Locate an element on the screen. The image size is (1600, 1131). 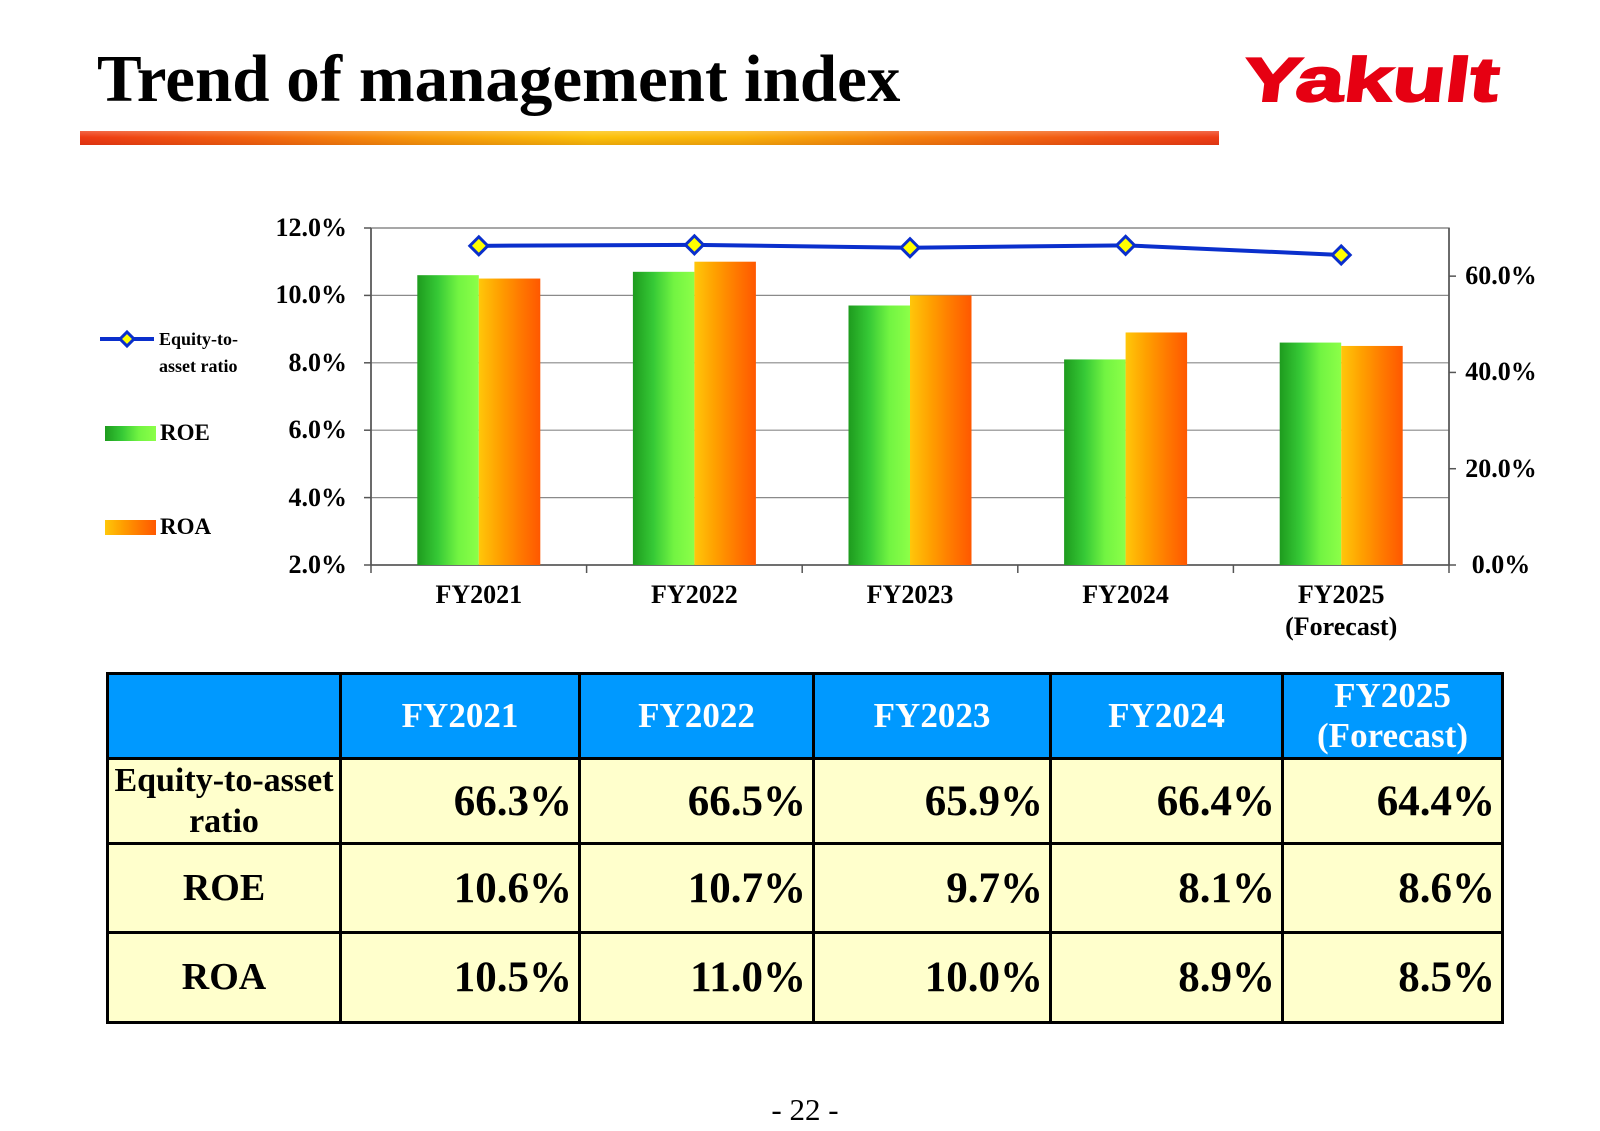
table-cell-value: 10.0% is located at coordinates (932, 977).